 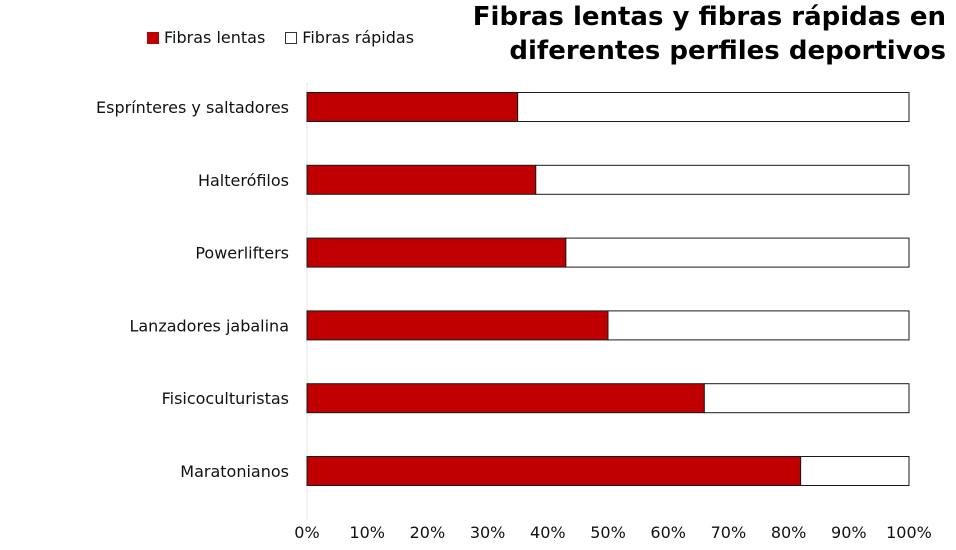 I want to click on x-tick-label-1: 10%, so click(x=367, y=532).